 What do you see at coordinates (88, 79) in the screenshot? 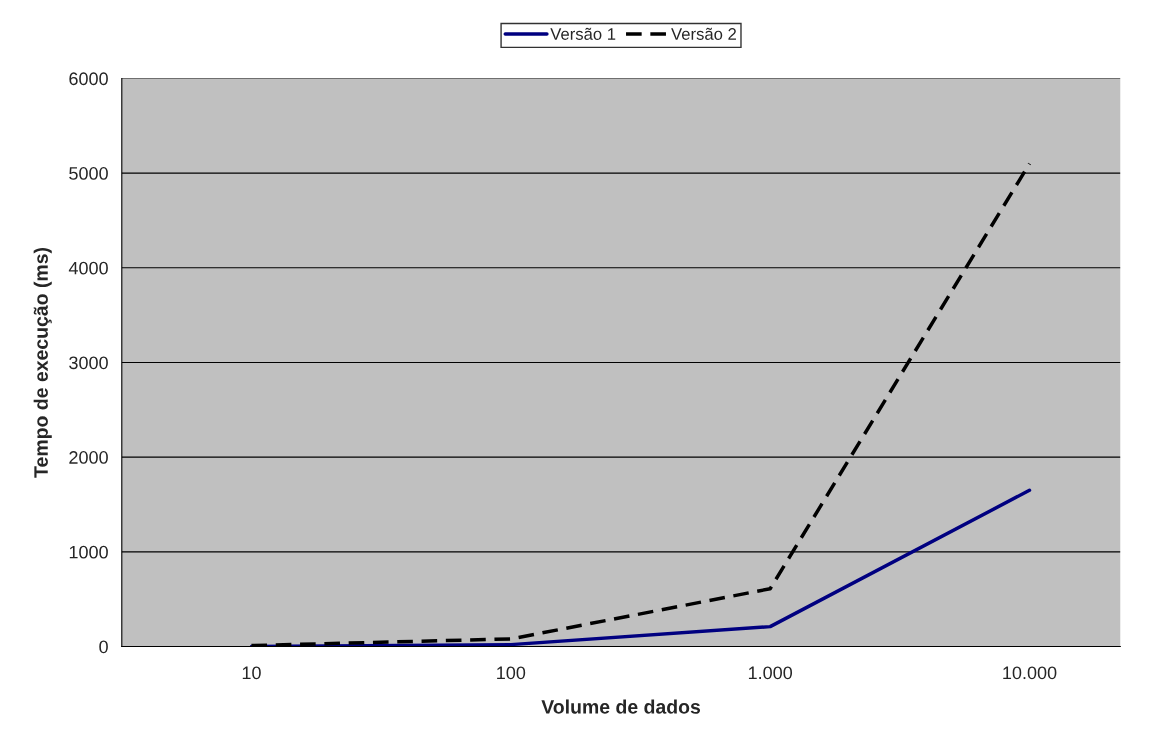
I see `y-tick-label: 6000` at bounding box center [88, 79].